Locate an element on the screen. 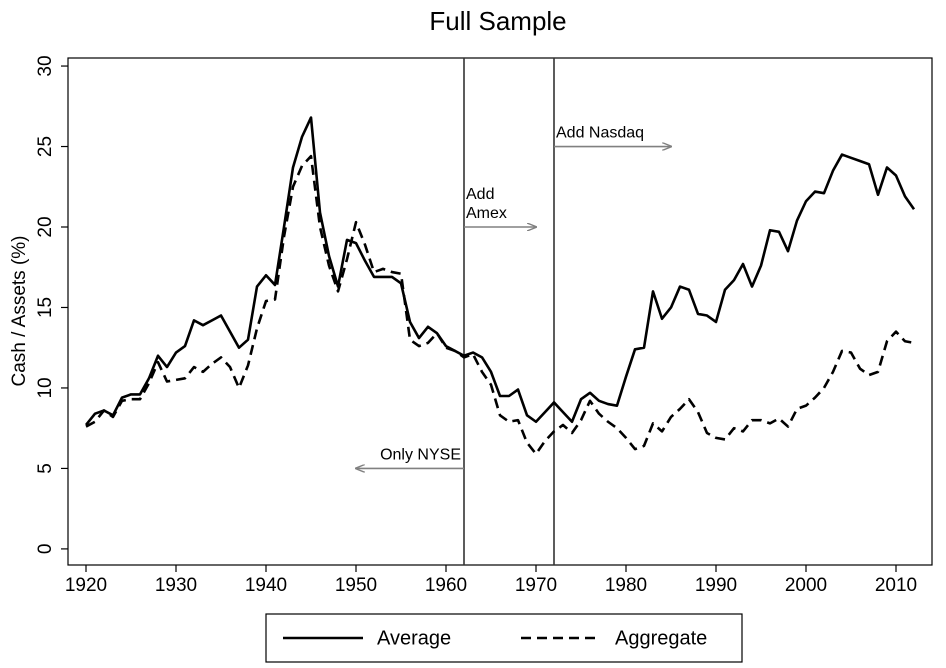  x-tick-label: 2010 is located at coordinates (896, 585).